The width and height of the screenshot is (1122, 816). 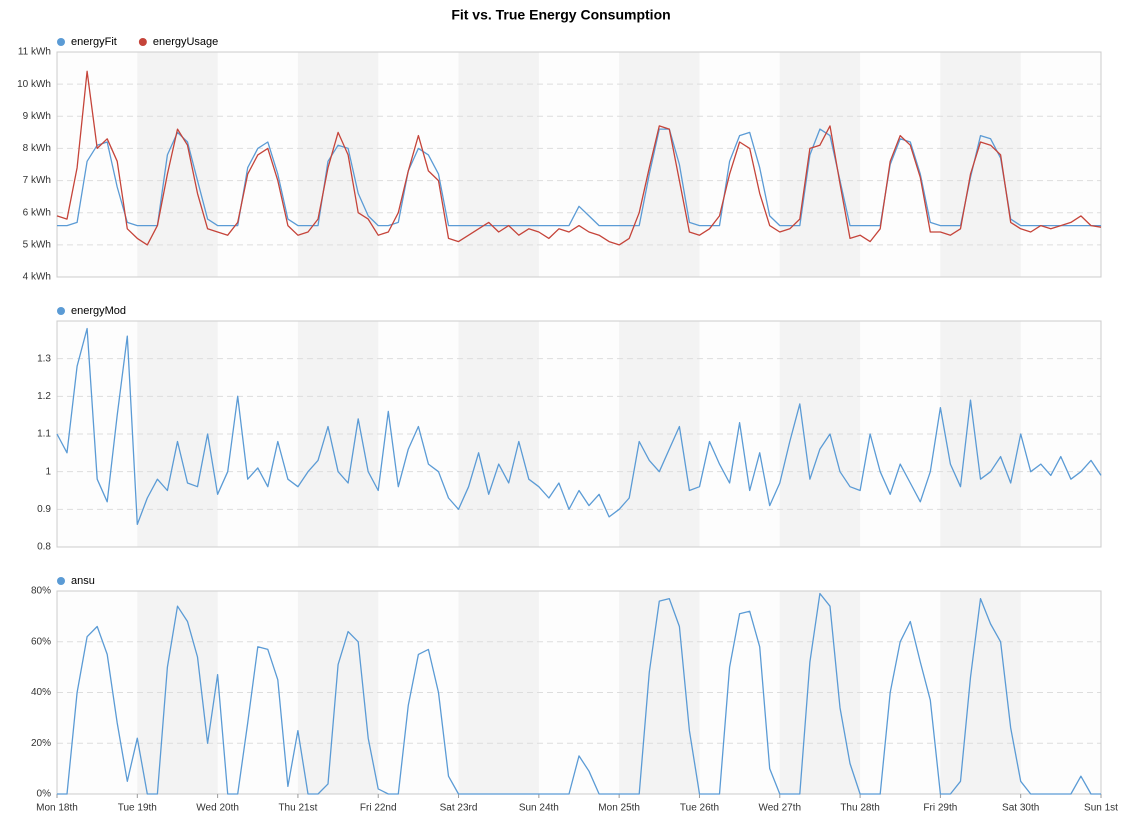 What do you see at coordinates (137, 808) in the screenshot?
I see `x-tick-label: Tue 19th` at bounding box center [137, 808].